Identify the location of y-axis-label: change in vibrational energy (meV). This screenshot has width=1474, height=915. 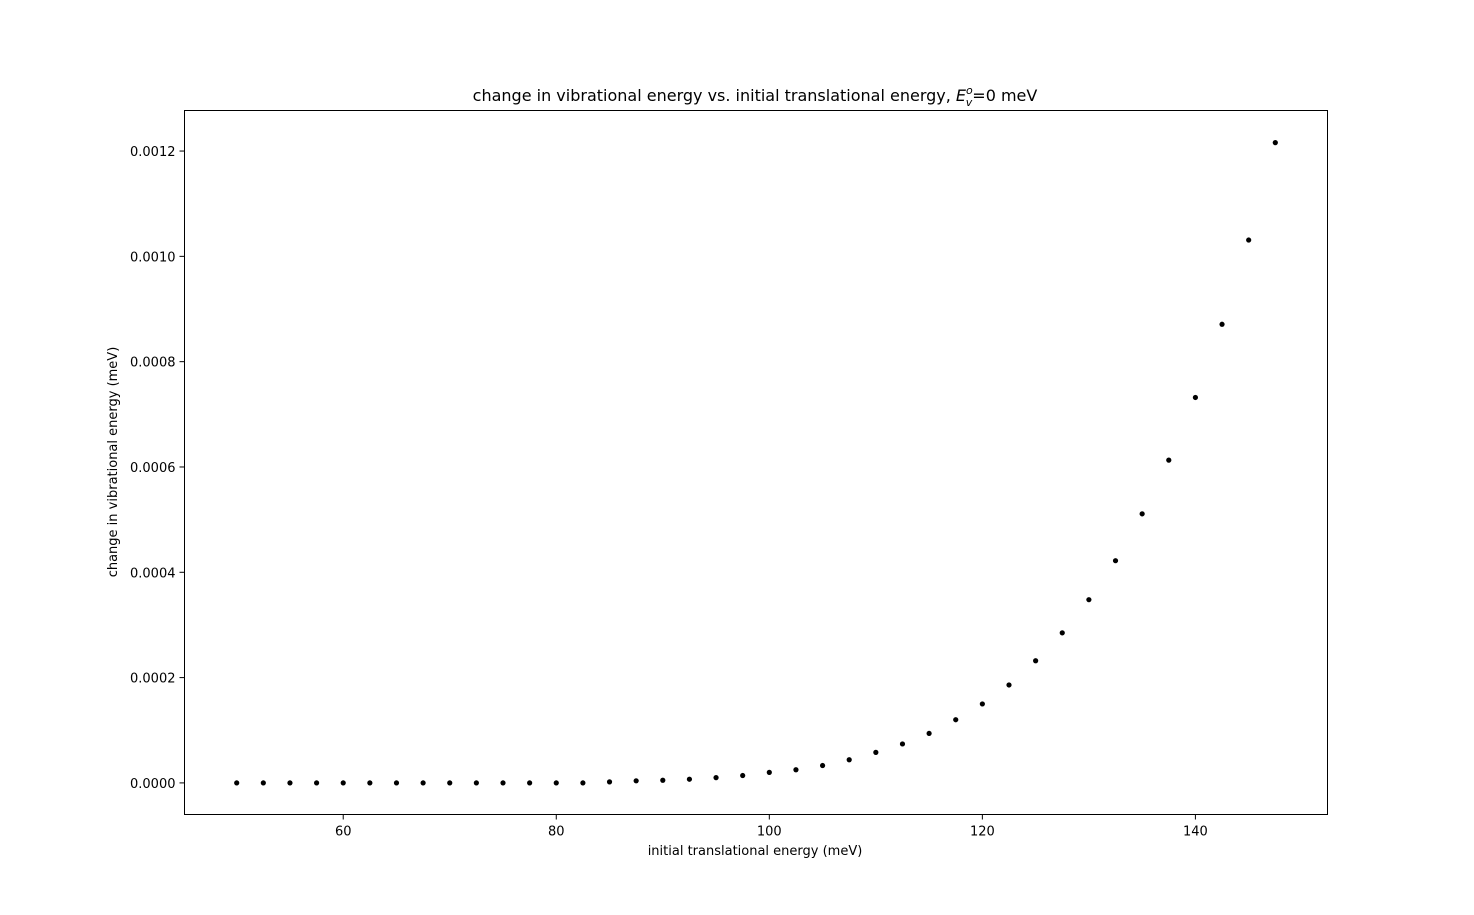
(113, 462).